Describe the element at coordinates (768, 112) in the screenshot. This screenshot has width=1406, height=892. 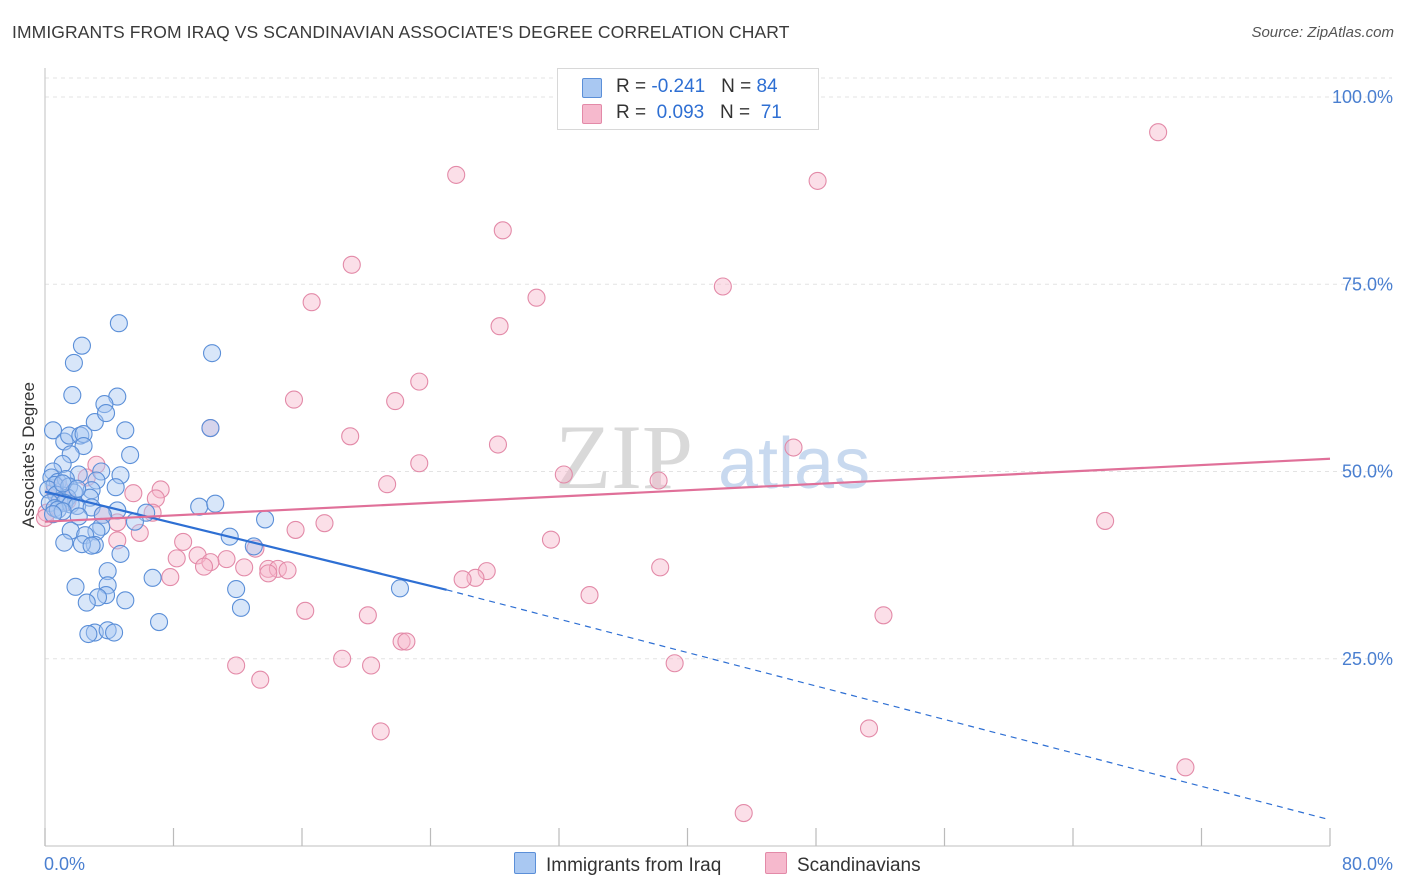
I see `legend-n-value-scandinavians: 71` at that location.